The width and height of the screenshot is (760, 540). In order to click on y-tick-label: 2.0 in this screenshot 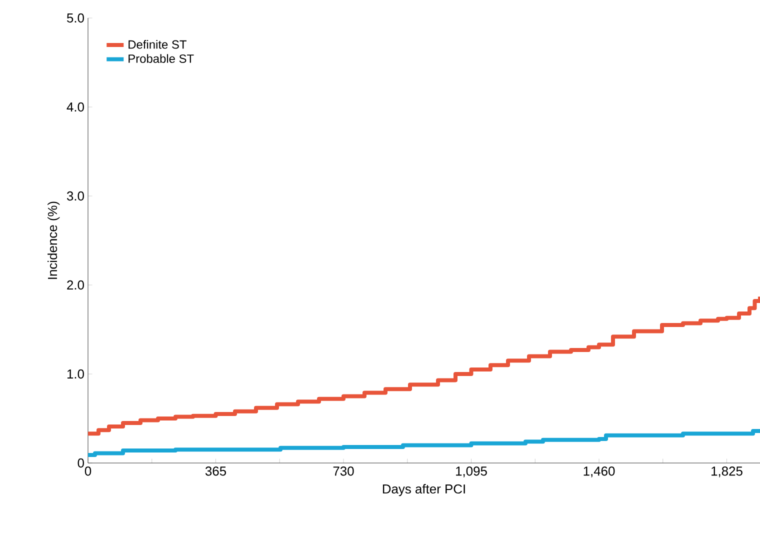, I will do `click(75, 285)`.